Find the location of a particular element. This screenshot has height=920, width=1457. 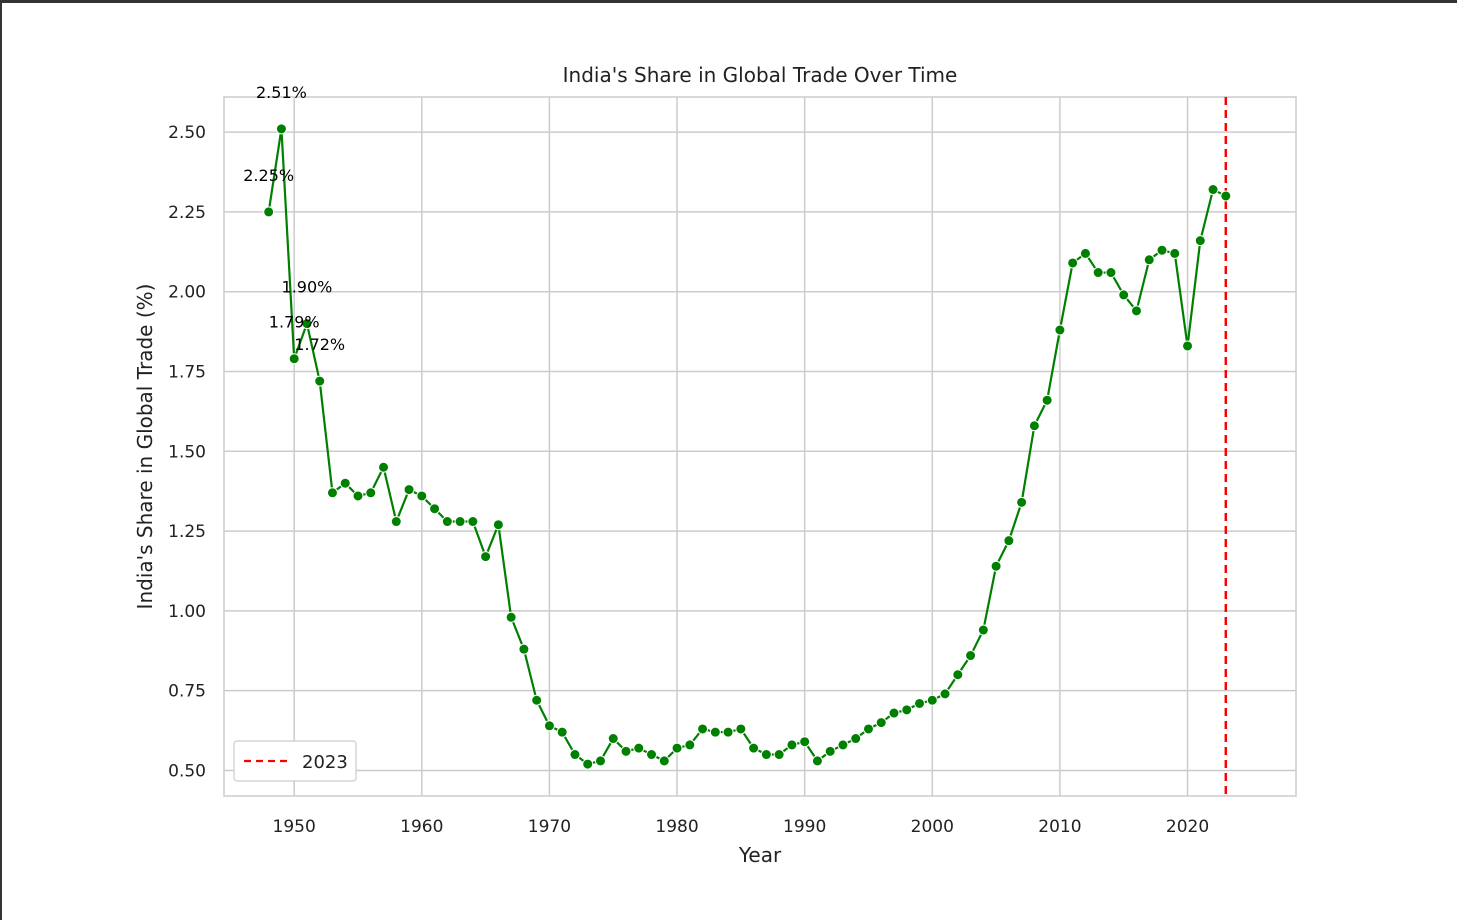

data-point-1984 is located at coordinates (728, 732).